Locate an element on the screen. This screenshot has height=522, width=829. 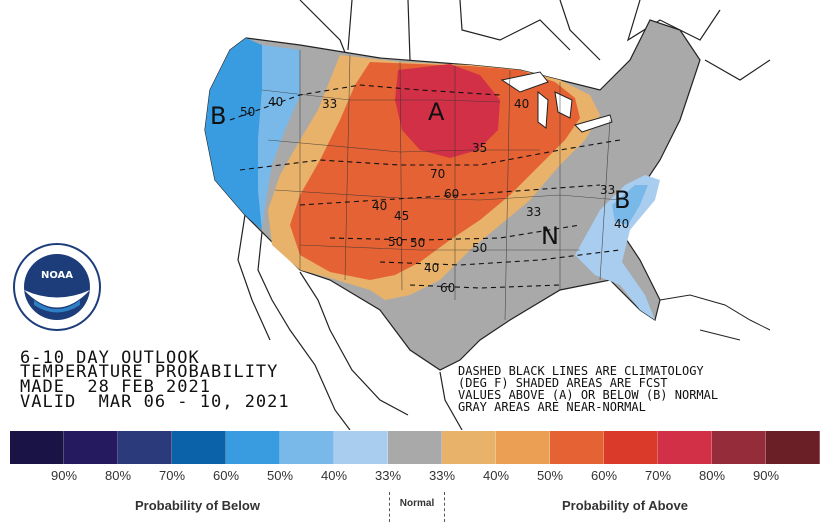
contour-label: 45 is located at coordinates (401, 216).